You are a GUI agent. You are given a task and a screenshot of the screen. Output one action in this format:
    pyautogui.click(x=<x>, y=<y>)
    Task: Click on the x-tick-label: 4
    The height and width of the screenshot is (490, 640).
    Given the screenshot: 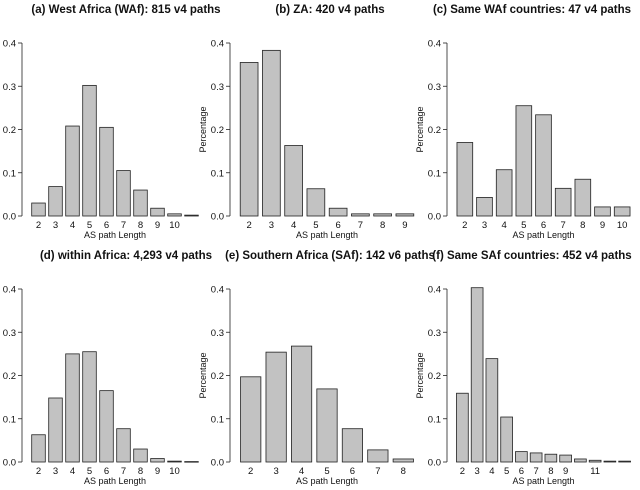 What is the action you would take?
    pyautogui.click(x=72, y=225)
    